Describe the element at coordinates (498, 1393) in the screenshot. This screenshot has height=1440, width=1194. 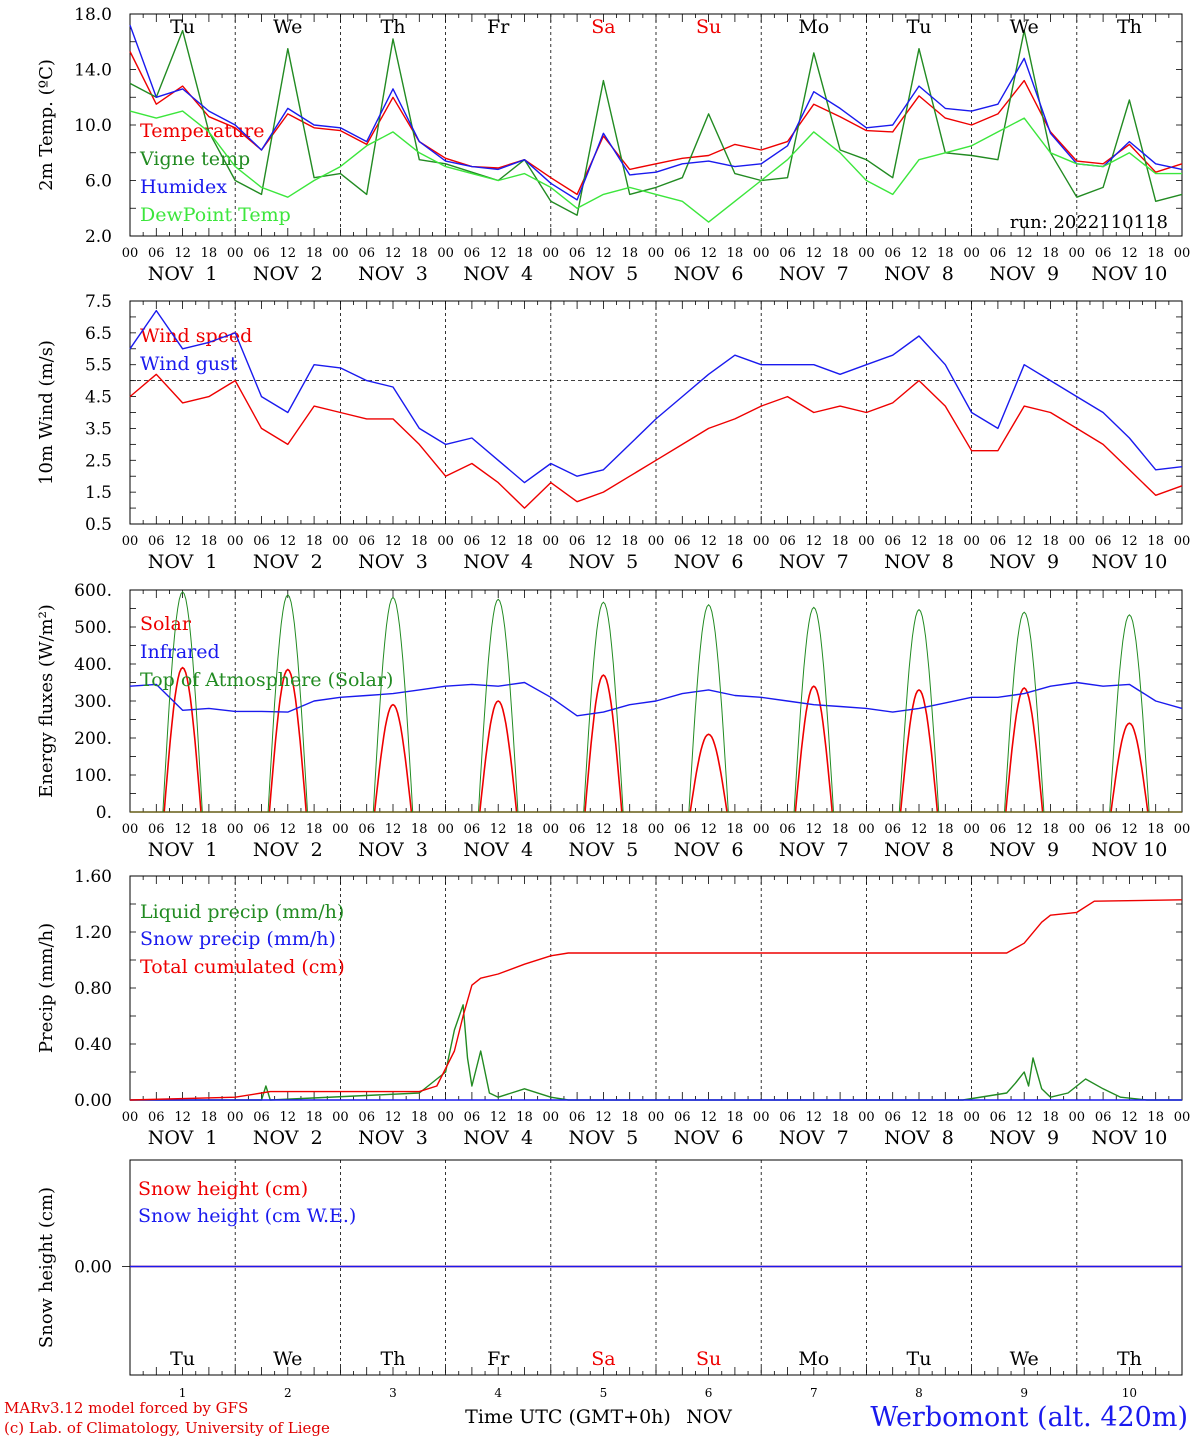
I see `day-number: 4` at that location.